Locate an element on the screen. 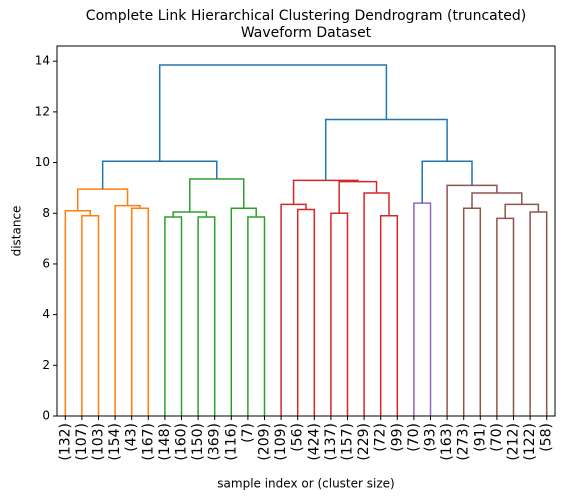 This screenshot has height=501, width=577. chart-subtitle: Waveform Dataset is located at coordinates (306, 33).